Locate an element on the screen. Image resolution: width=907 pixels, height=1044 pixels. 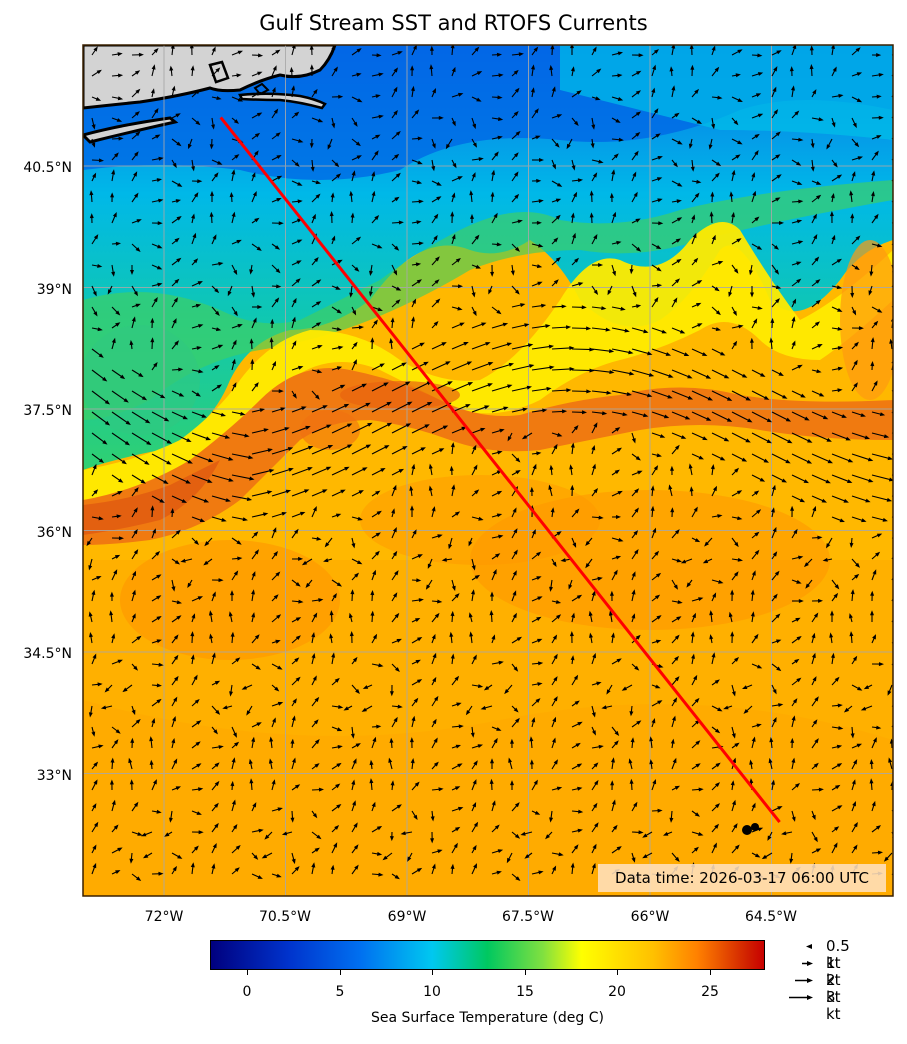
lon-label: 66°W is located at coordinates (650, 917).